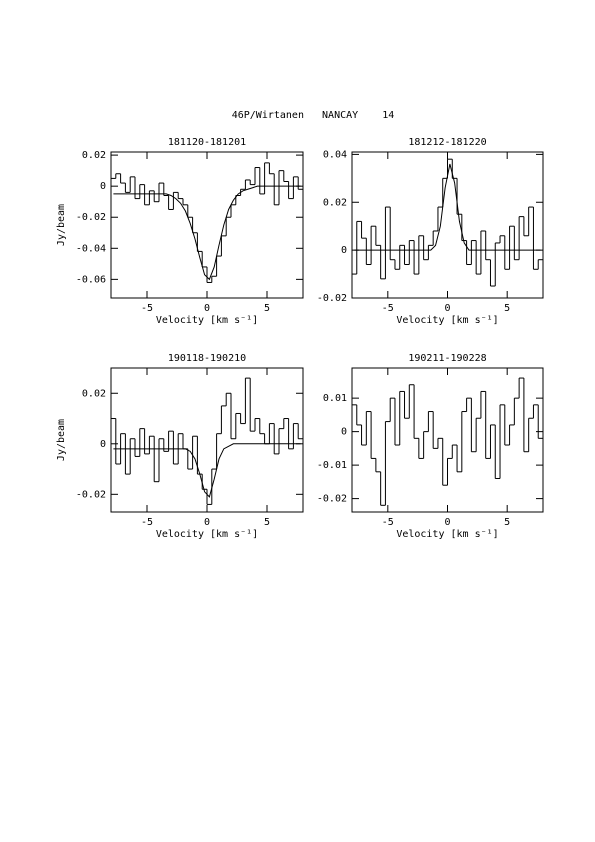 Image resolution: width=595 pixels, height=842 pixels. What do you see at coordinates (335, 398) in the screenshot?
I see `y-tick-label: 0.01` at bounding box center [335, 398].